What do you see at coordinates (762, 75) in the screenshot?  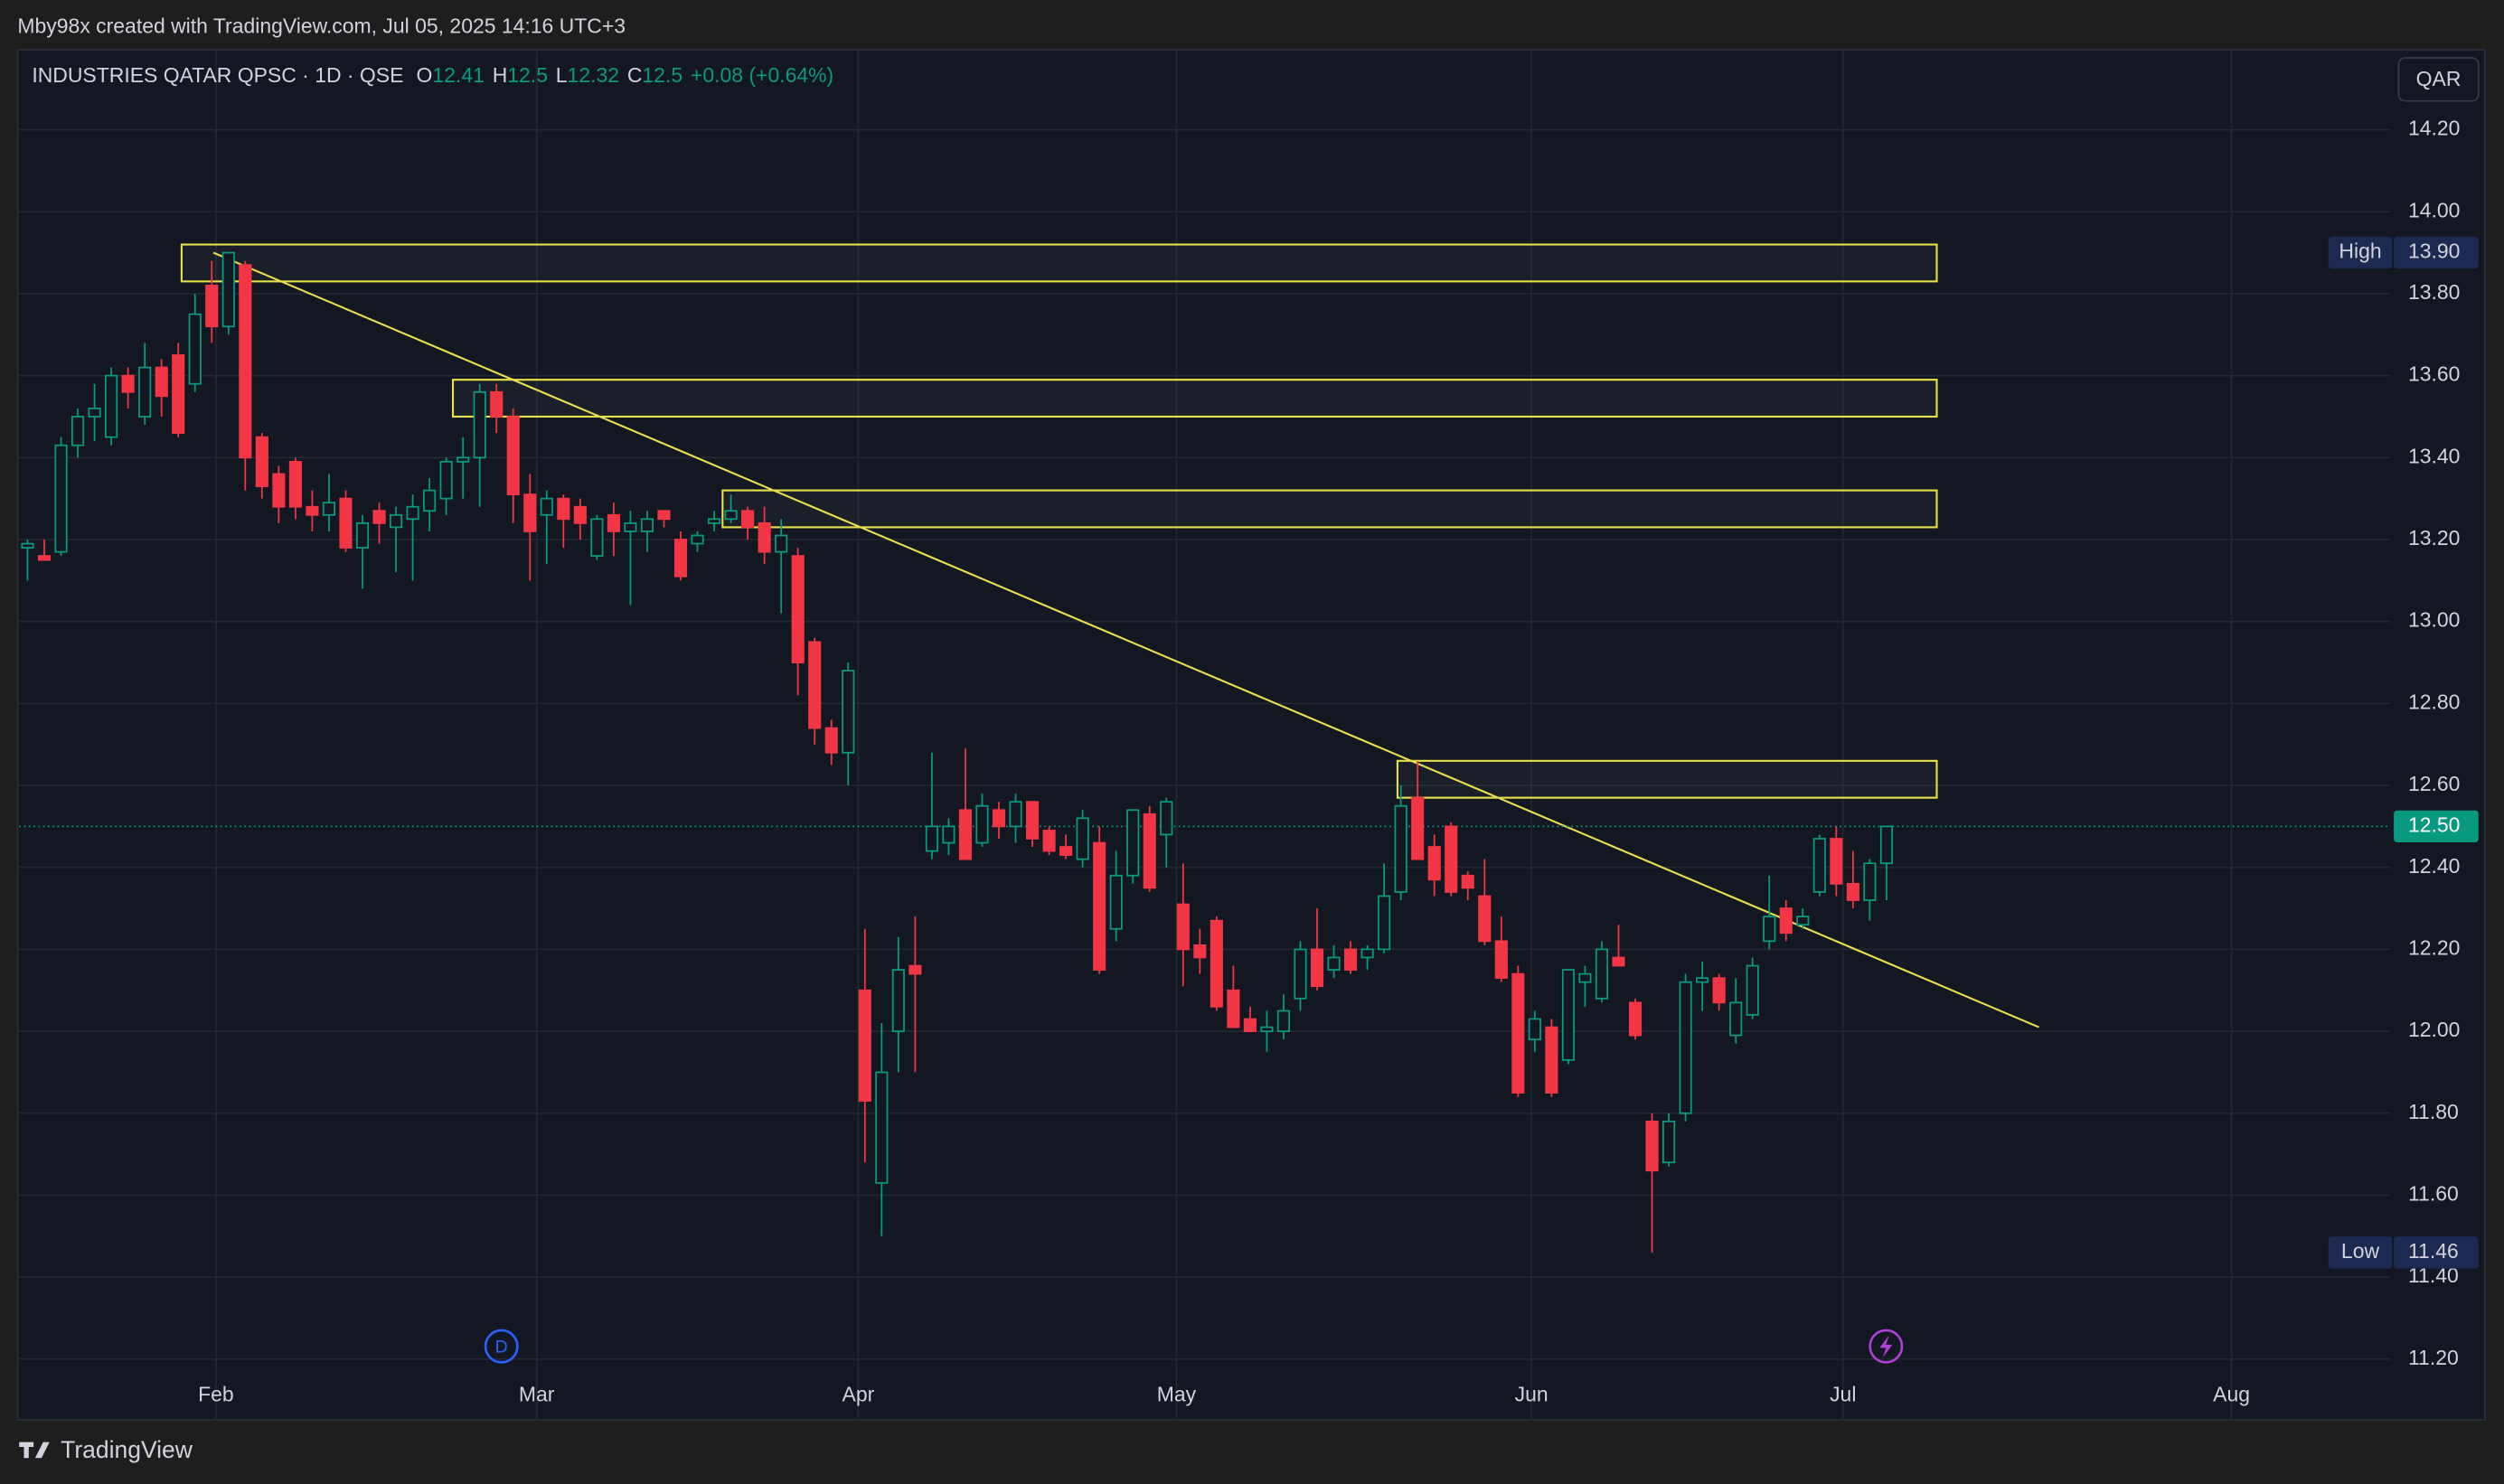 I see `legend-change: +0.08 (+0.64%)` at bounding box center [762, 75].